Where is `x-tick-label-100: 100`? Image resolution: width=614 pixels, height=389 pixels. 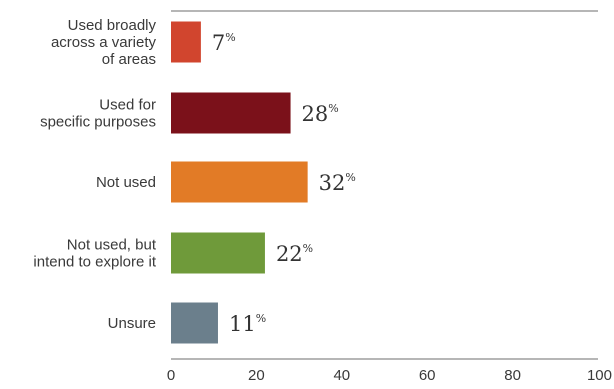 x-tick-label-100: 100 is located at coordinates (599, 375).